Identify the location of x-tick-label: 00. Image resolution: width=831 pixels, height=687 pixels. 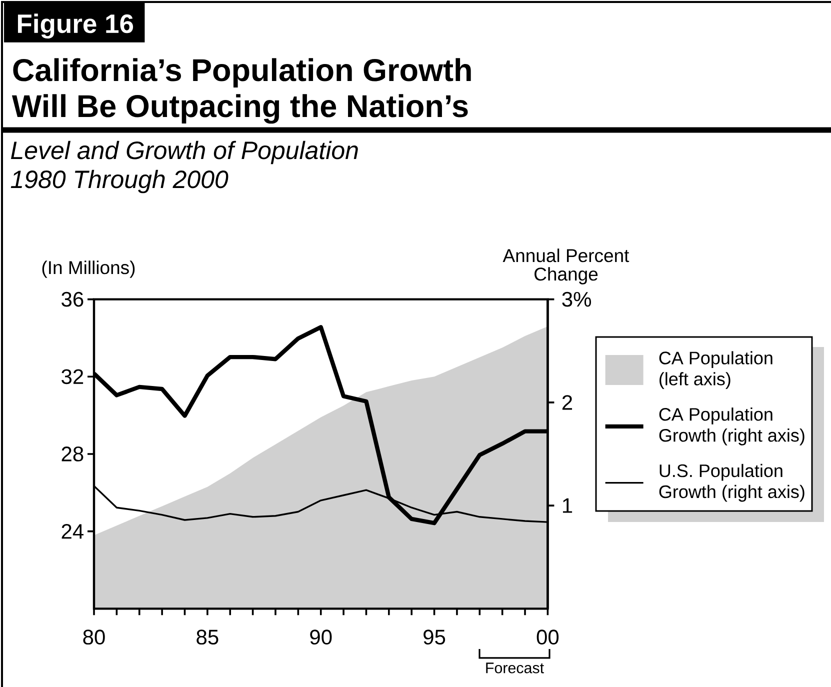
(547, 637).